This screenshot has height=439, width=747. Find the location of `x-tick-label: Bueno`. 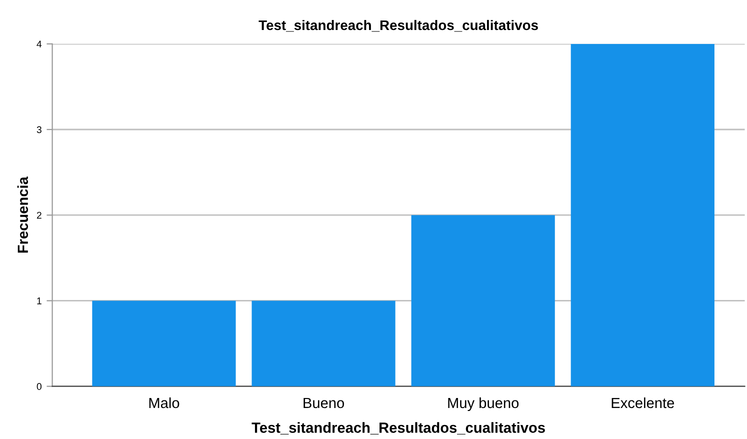

x-tick-label: Bueno is located at coordinates (324, 403).